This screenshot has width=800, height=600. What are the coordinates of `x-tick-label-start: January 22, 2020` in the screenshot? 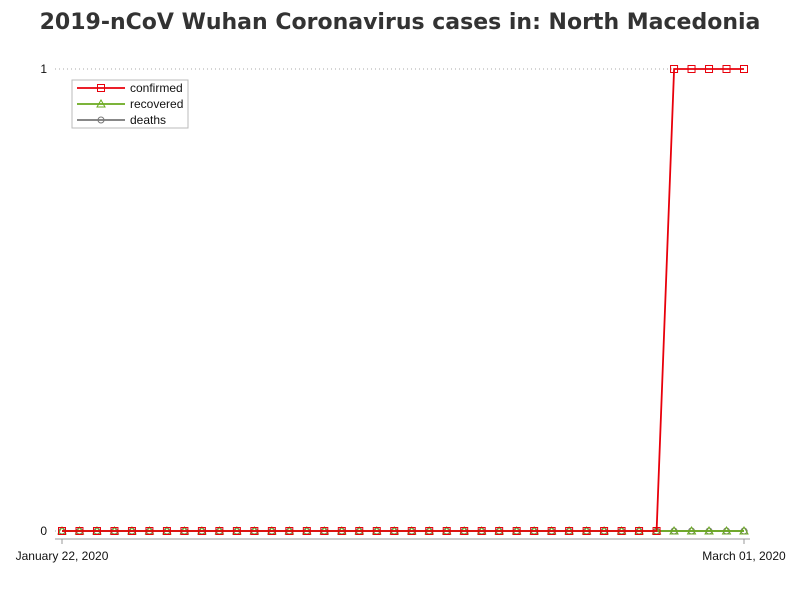 It's located at (62, 556).